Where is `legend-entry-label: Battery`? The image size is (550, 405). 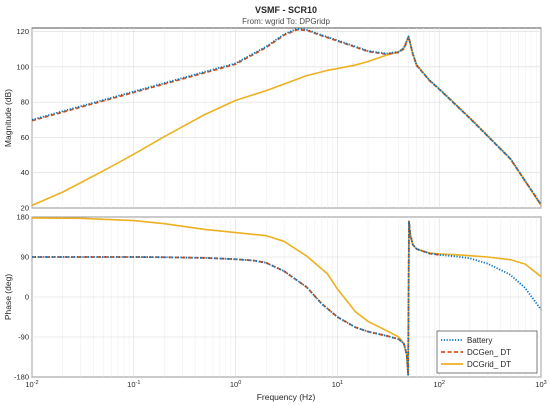
legend-entry-label: Battery is located at coordinates (479, 340).